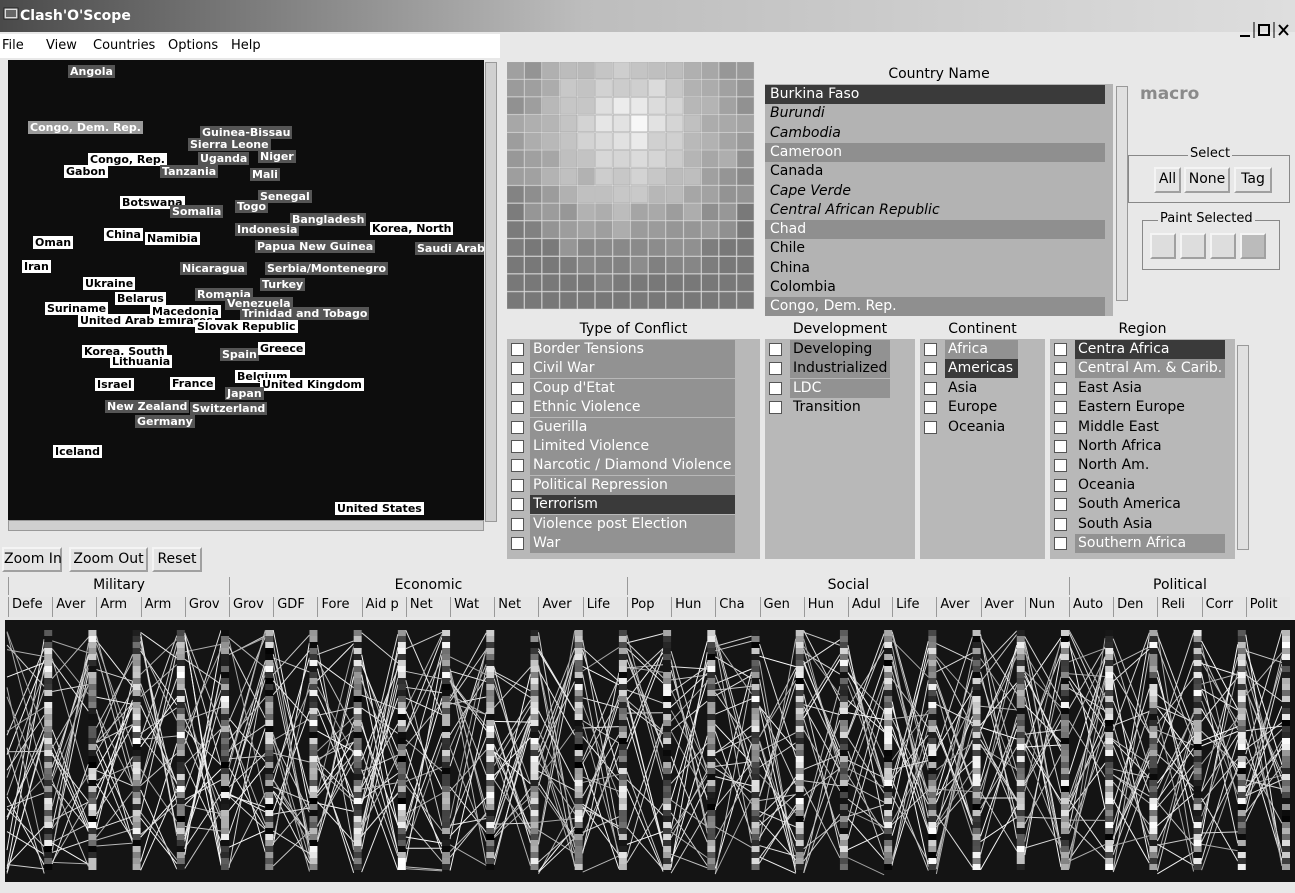 The height and width of the screenshot is (893, 1295). I want to click on country-label: Bangladesh, so click(328, 219).